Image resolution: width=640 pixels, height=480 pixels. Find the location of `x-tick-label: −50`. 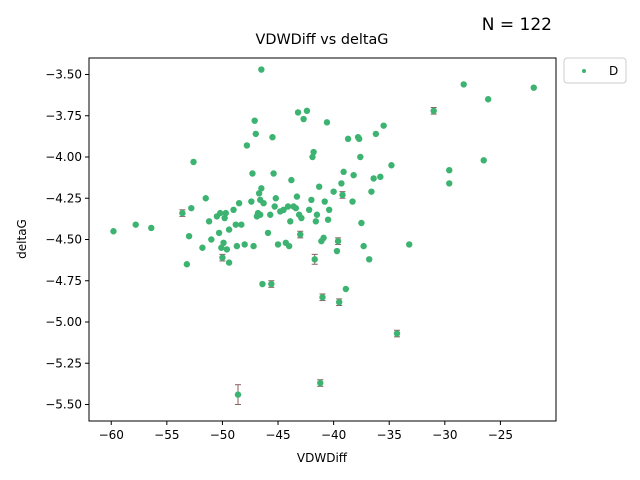

x-tick-label: −50 is located at coordinates (222, 435).